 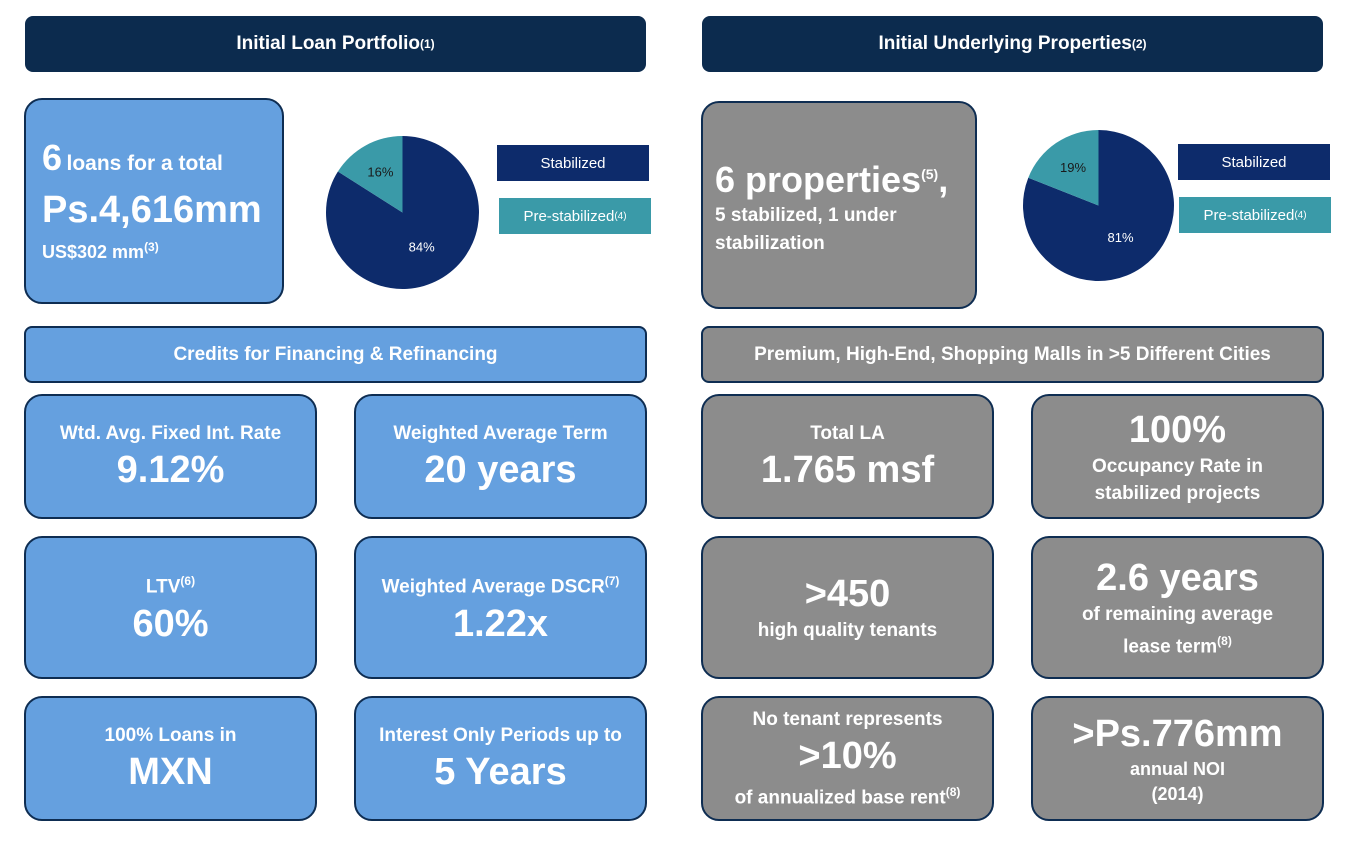 I want to click on property-count-comma: ,, so click(x=943, y=179).